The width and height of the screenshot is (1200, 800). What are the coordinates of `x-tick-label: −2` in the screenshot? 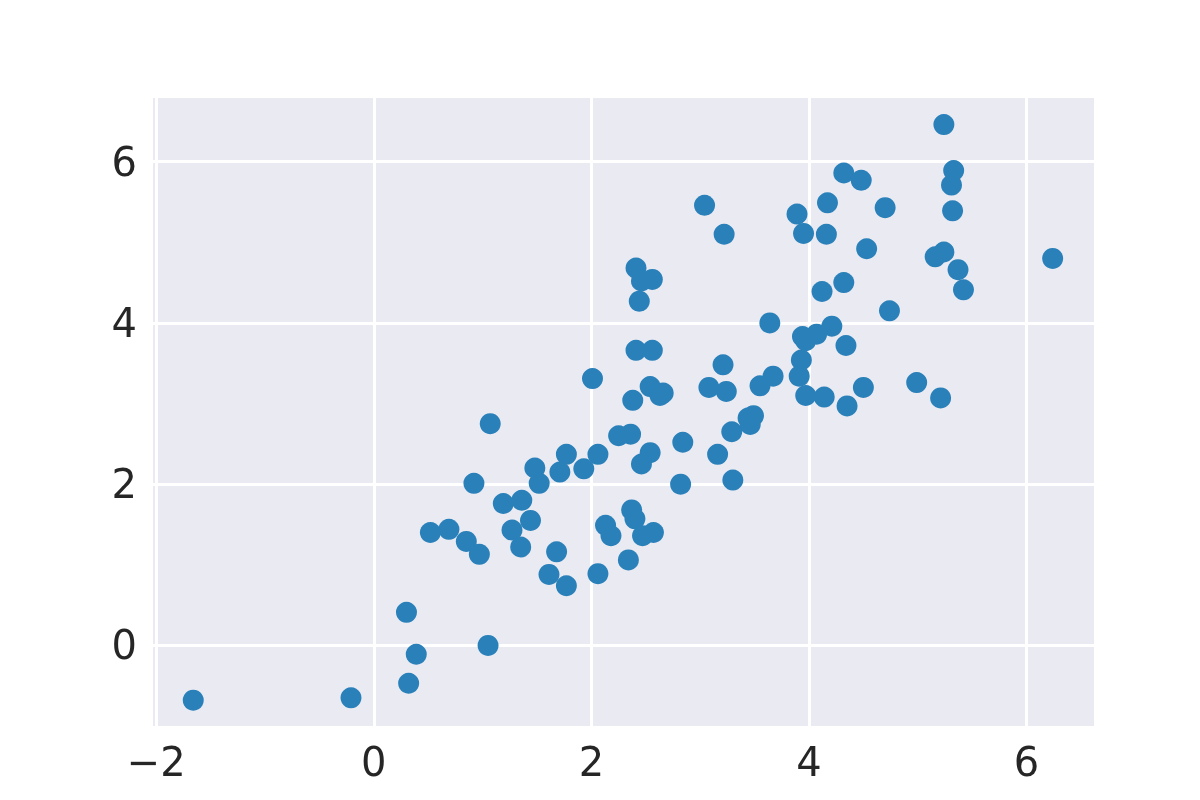 It's located at (156, 762).